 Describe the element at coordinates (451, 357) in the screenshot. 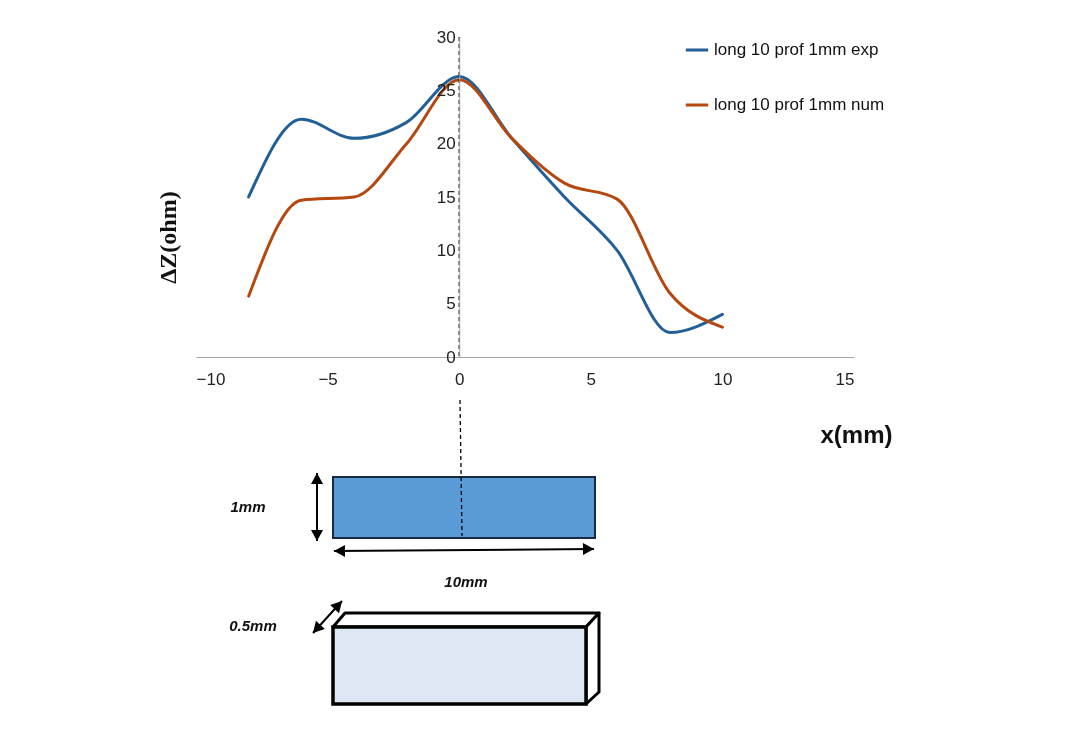

I see `y-tick-label: 0` at that location.